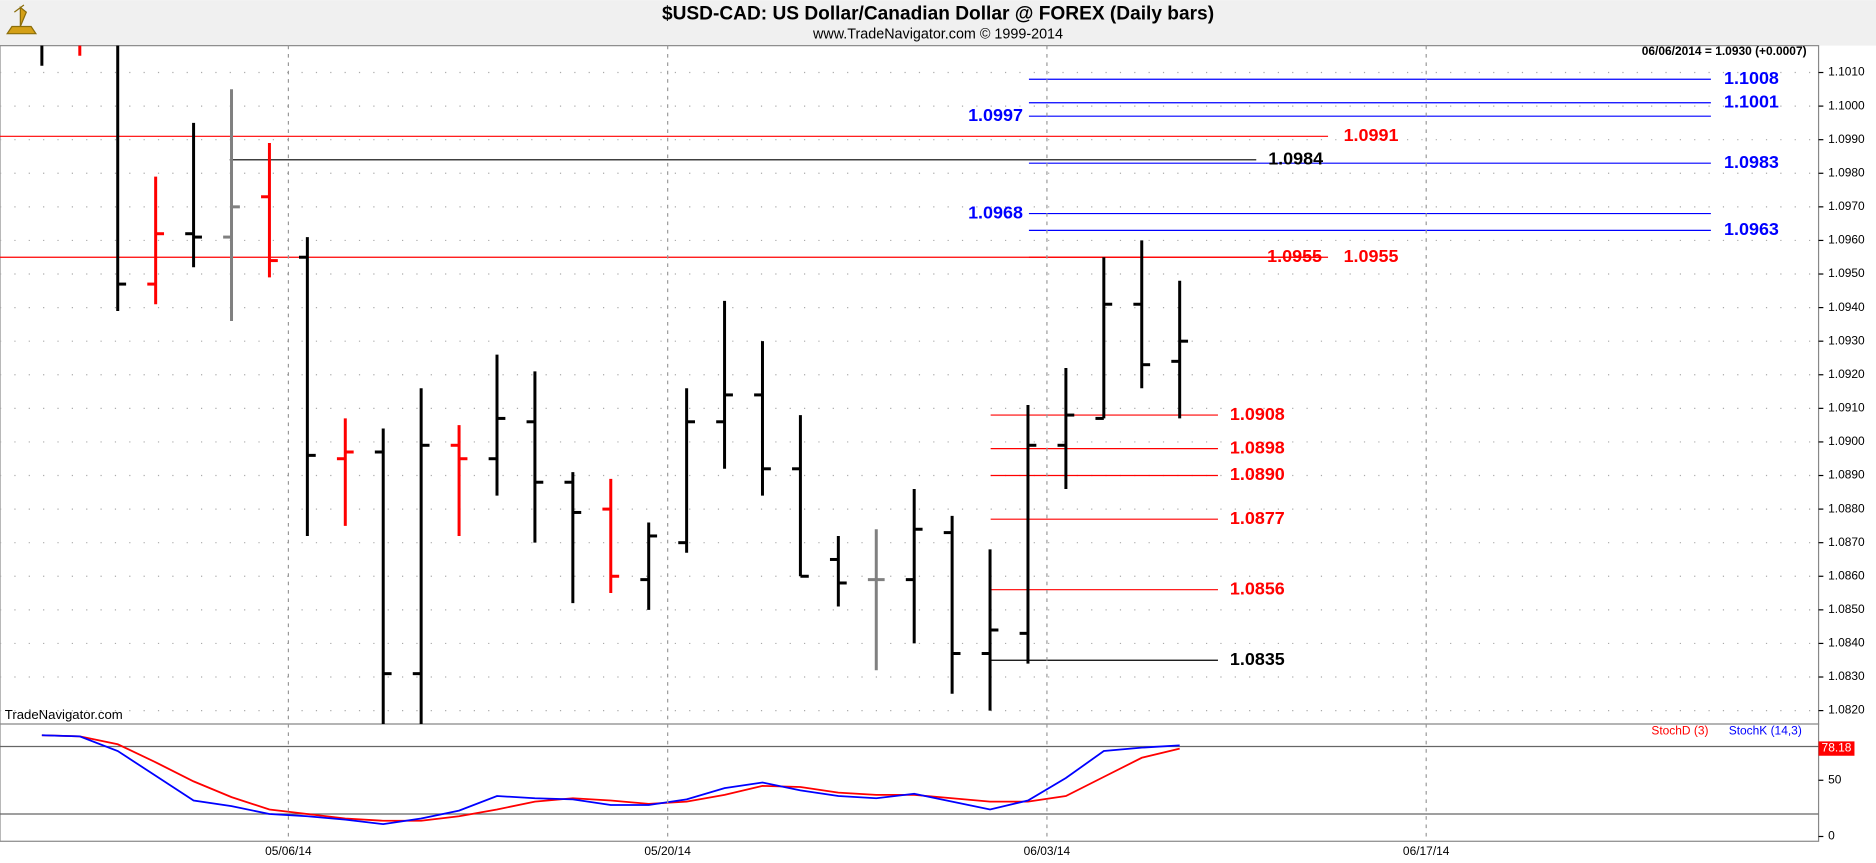  I want to click on y-tick-label: 1.0880, so click(1846, 508).